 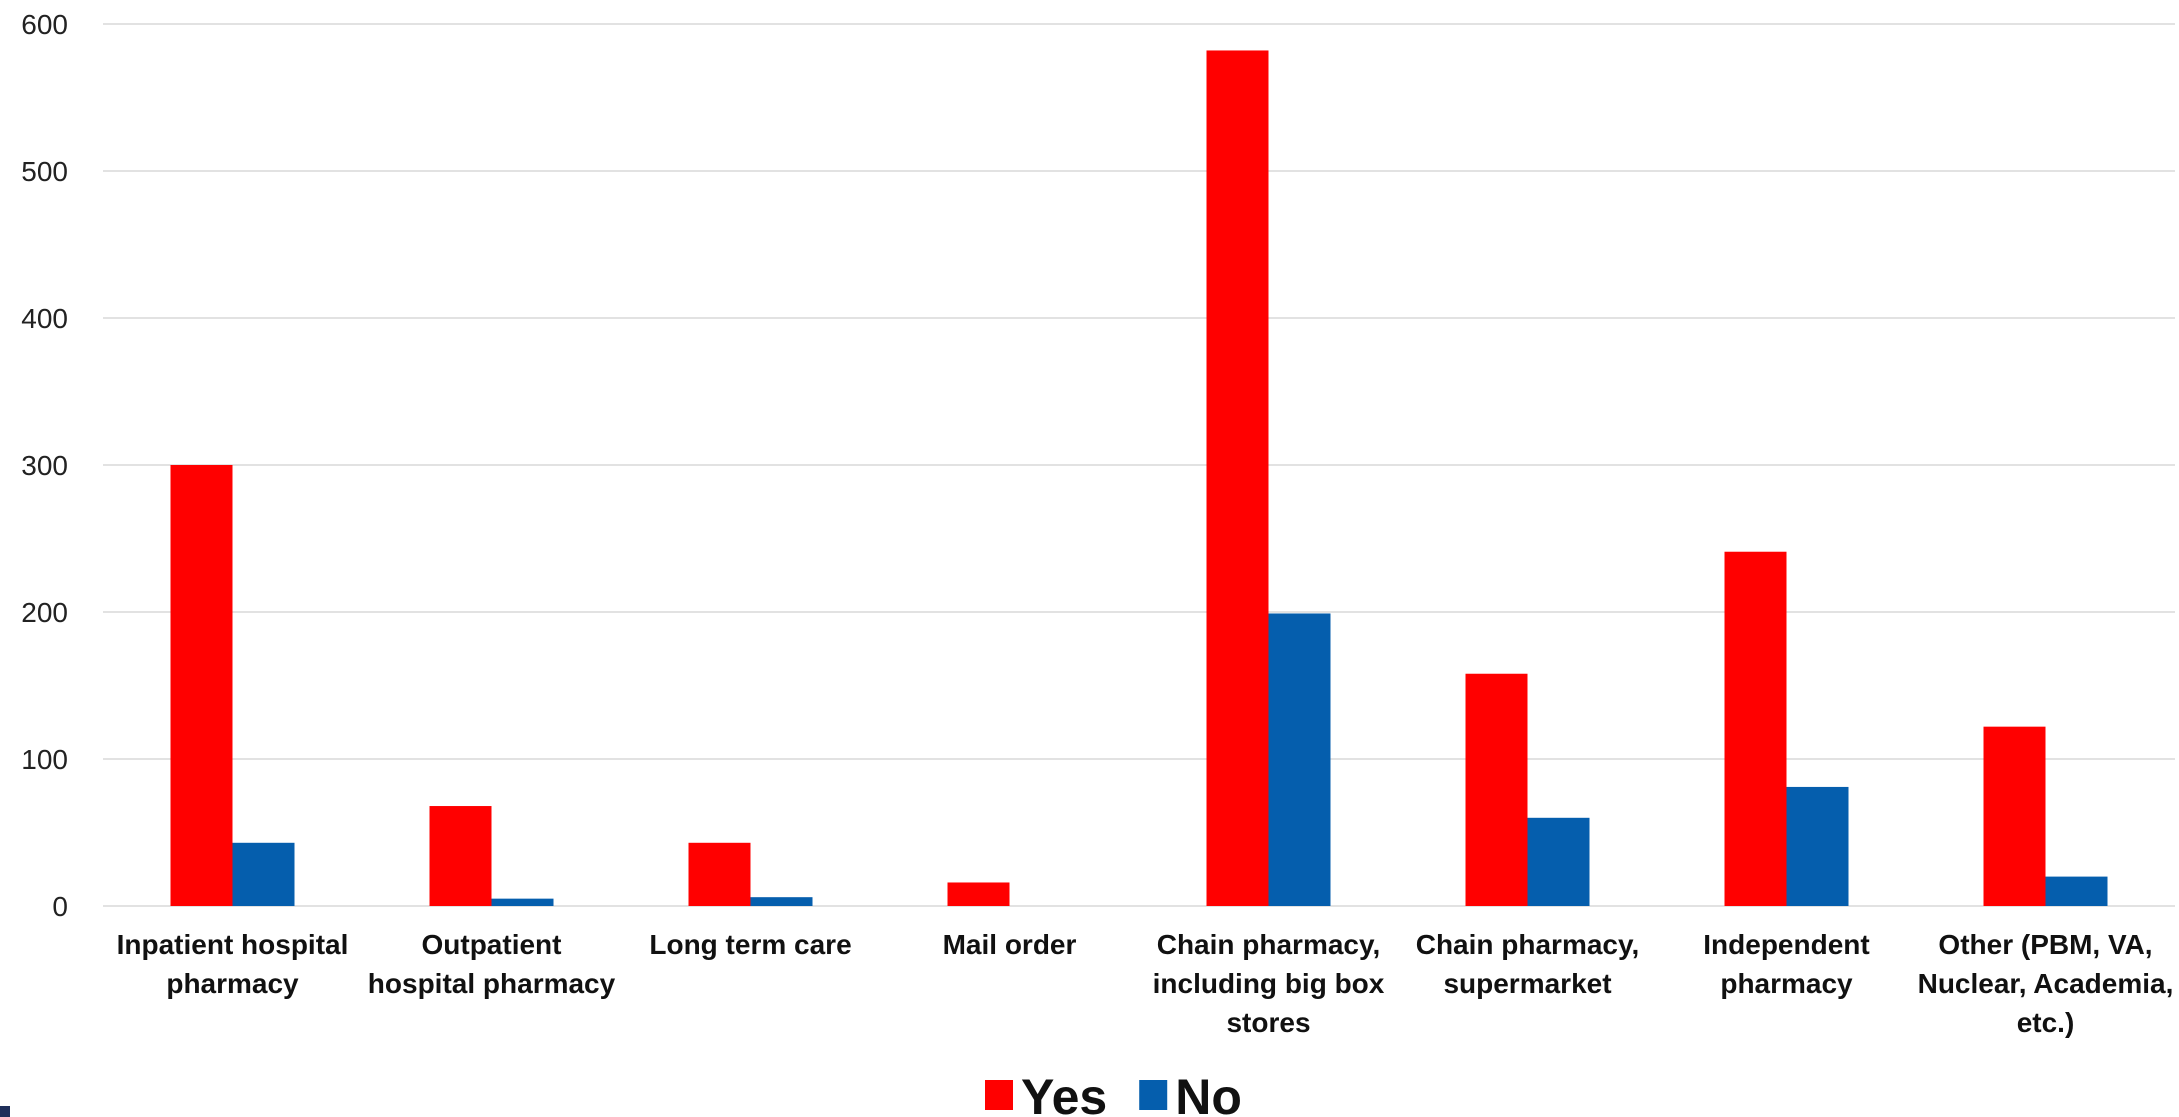 I want to click on x-category-label: Long term care, so click(x=750, y=944).